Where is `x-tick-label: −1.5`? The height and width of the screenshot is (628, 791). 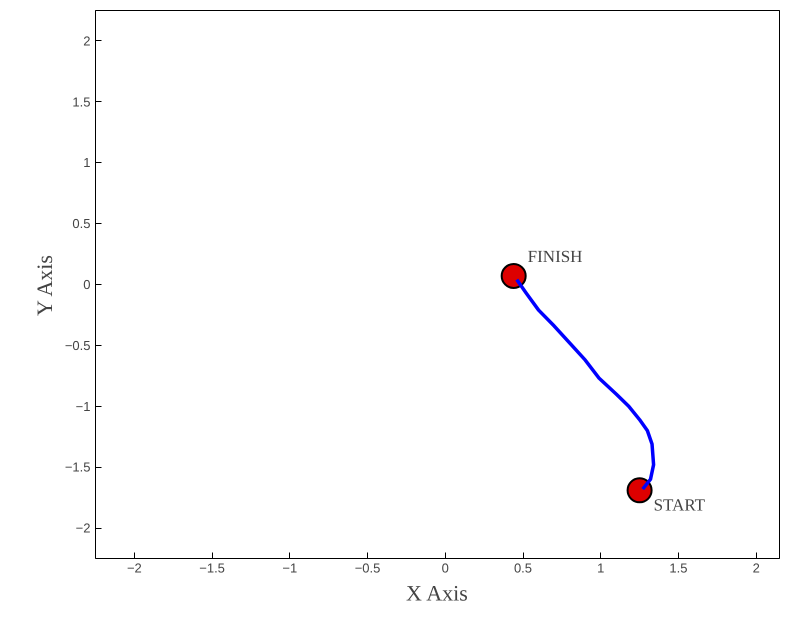
x-tick-label: −1.5 is located at coordinates (212, 568).